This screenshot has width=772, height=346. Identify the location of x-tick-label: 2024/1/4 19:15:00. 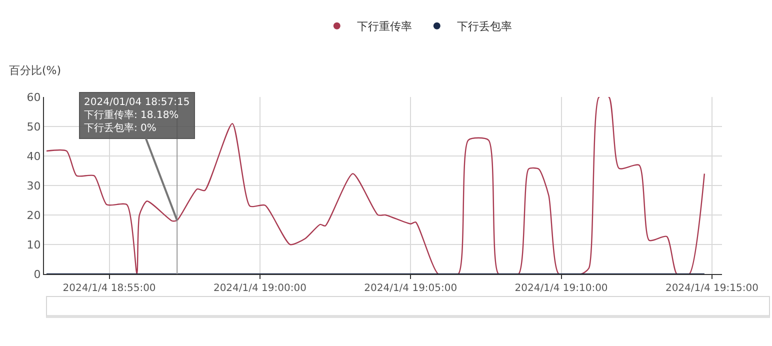
(711, 288).